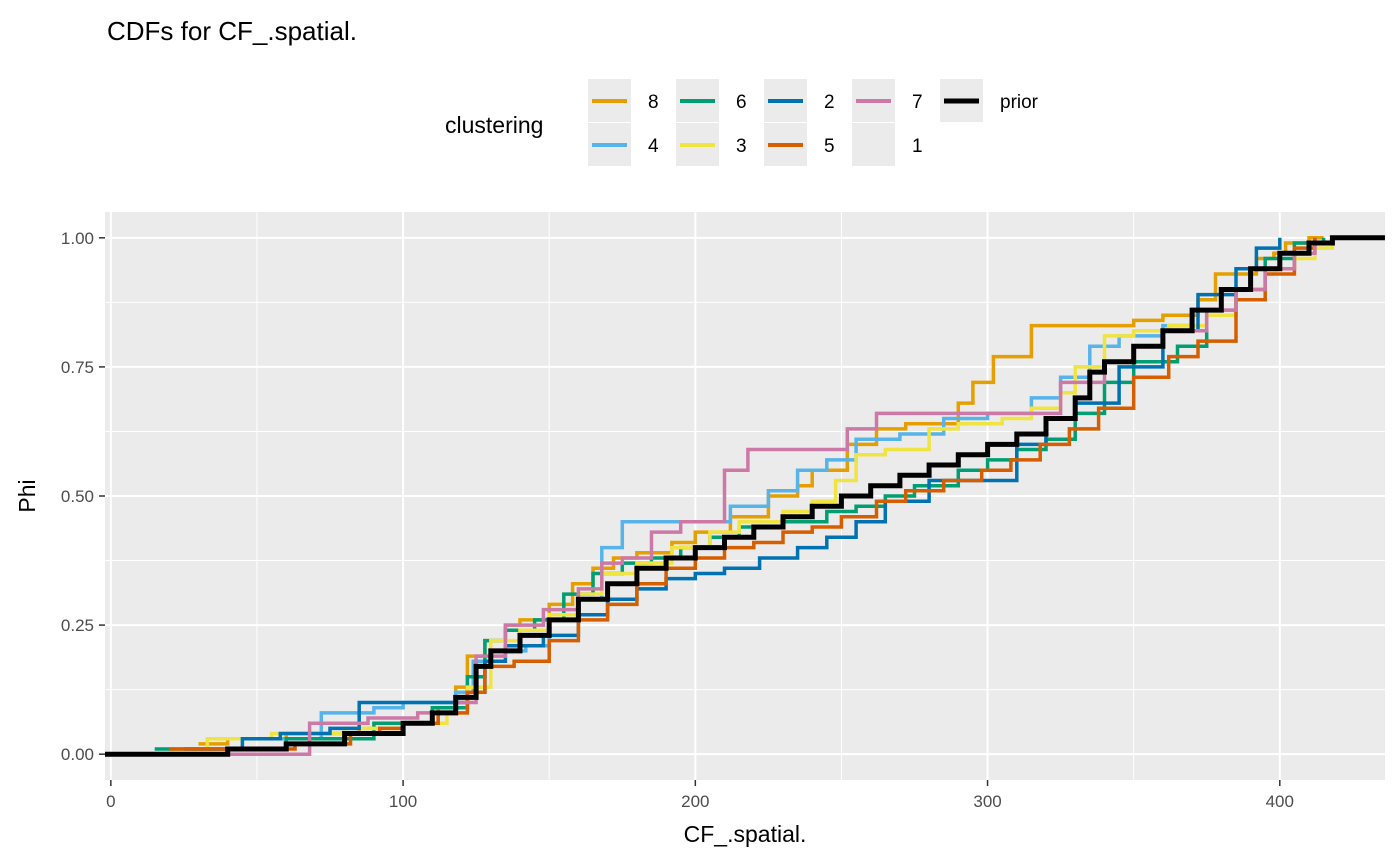  Describe the element at coordinates (695, 801) in the screenshot. I see `x-tick-label: 200` at that location.